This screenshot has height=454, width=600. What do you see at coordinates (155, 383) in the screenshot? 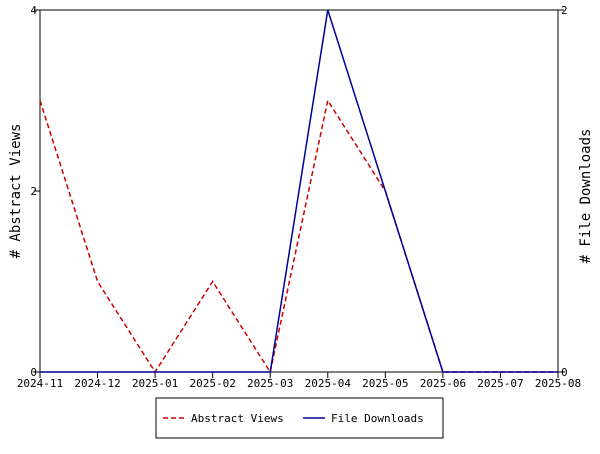
I see `x-tick-label: 2025-01` at bounding box center [155, 383].